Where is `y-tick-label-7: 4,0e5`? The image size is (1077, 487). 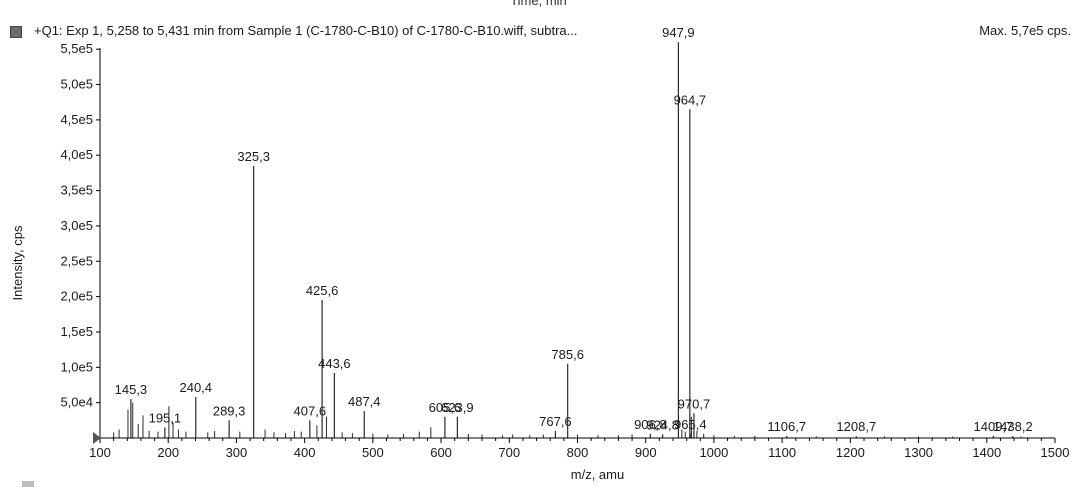 y-tick-label-7: 4,0e5 is located at coordinates (76, 154).